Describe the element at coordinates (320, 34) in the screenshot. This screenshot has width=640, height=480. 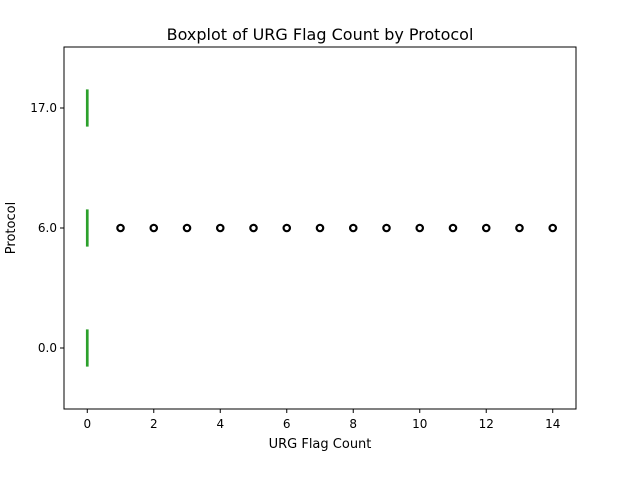
I see `chart-title: Boxplot of URG Flag Count by Protocol` at that location.